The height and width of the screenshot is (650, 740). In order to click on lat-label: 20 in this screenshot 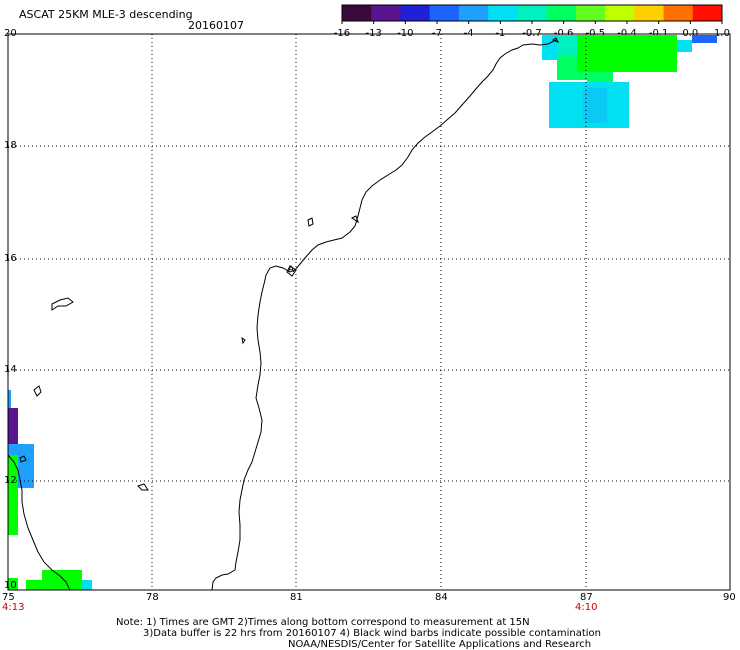, I will do `click(10, 33)`.